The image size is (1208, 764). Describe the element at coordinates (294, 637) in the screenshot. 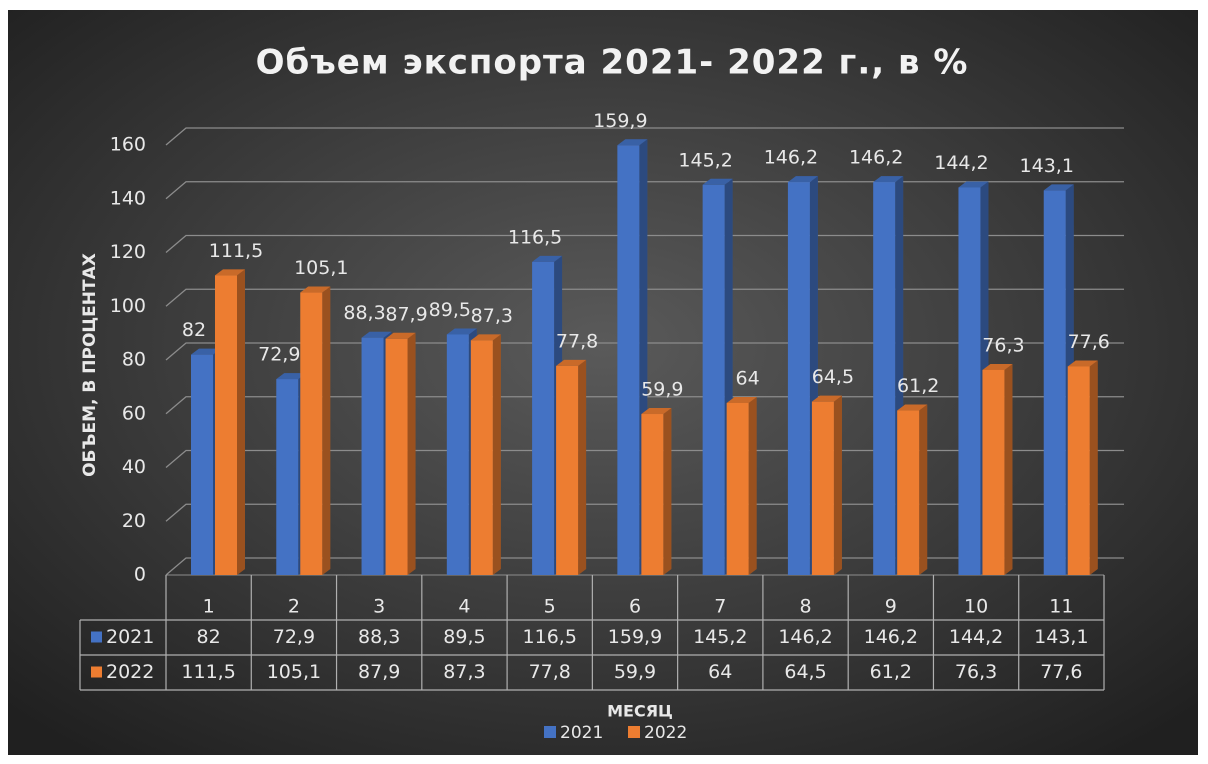

I see `table-cell: 72,9` at that location.